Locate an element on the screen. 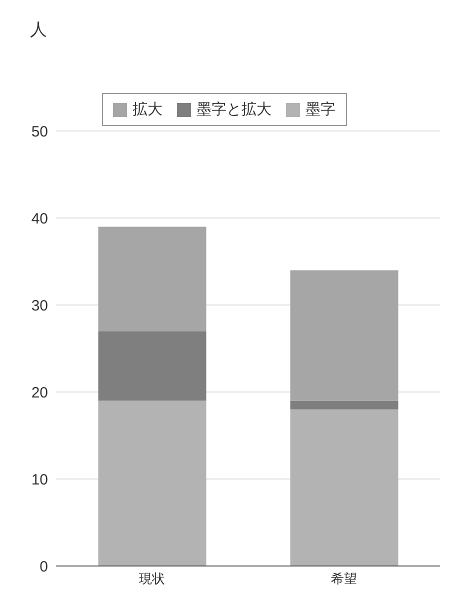  legend-label: 拡大 is located at coordinates (147, 109).